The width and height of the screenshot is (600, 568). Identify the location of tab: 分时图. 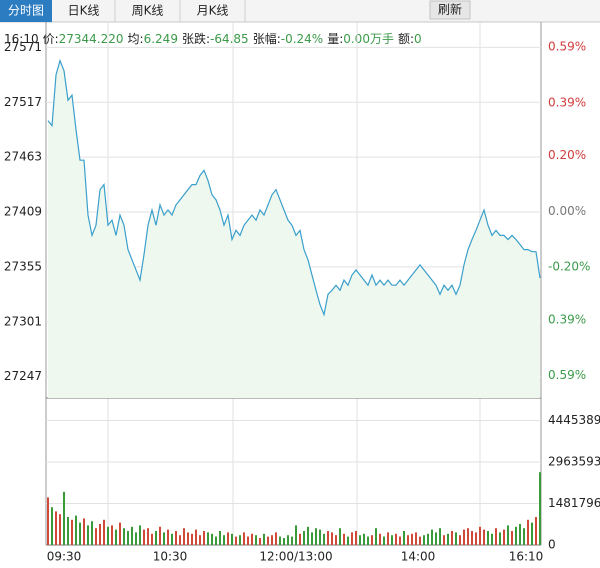
(26, 11).